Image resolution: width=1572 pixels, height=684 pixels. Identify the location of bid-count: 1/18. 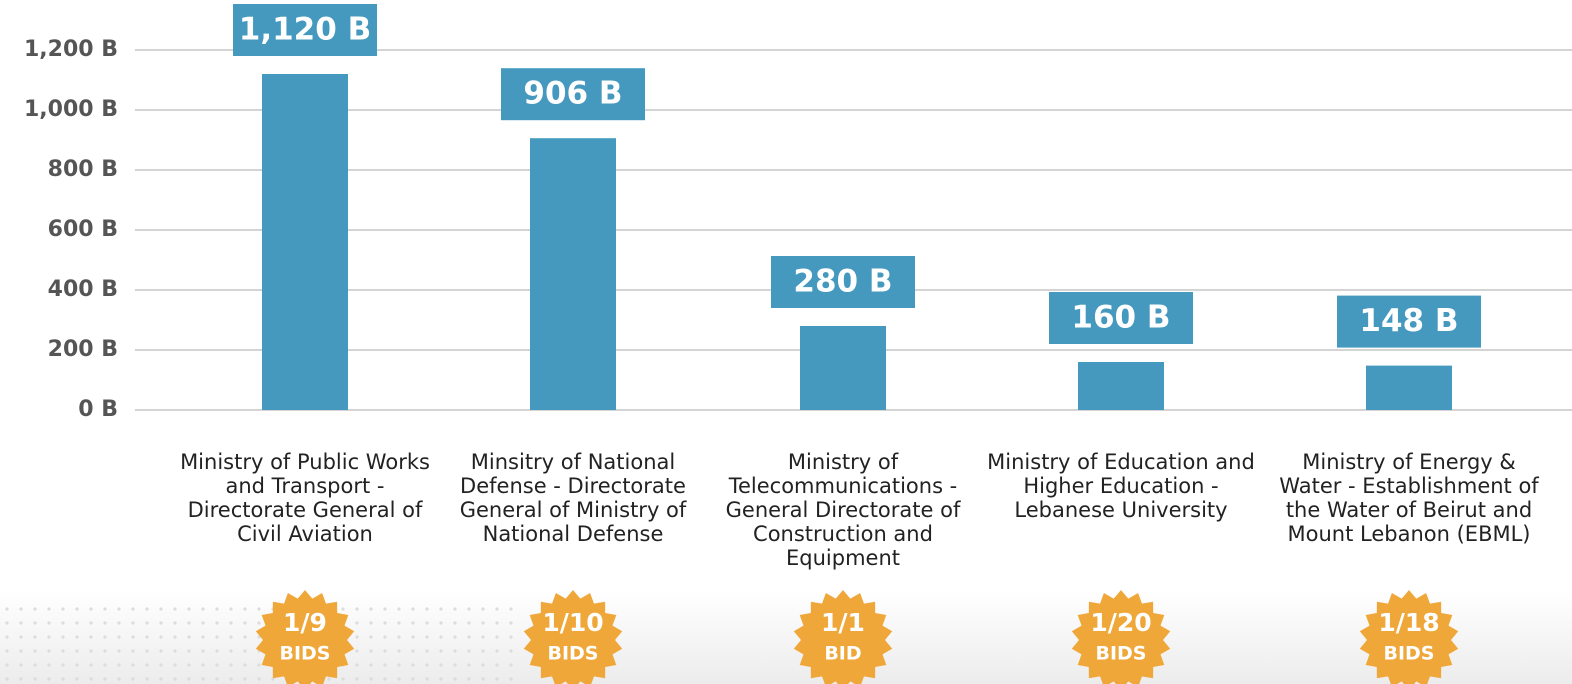
(1408, 622).